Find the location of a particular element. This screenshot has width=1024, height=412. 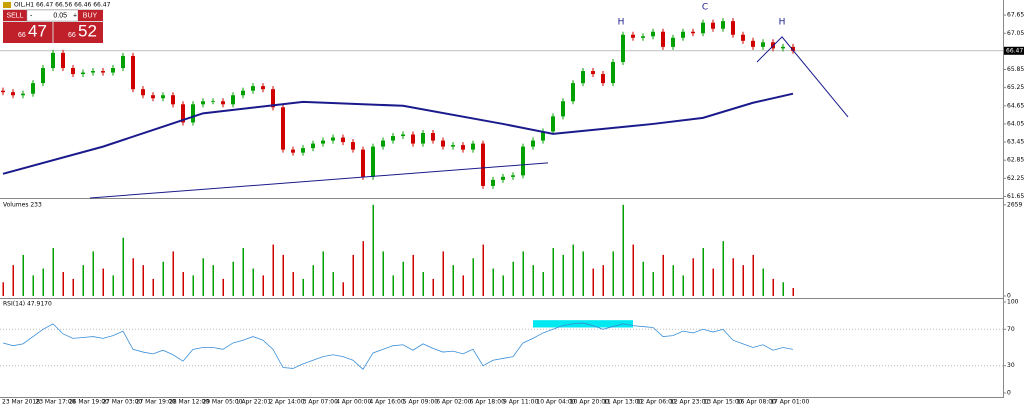

buy-label: BUY is located at coordinates (90, 15).